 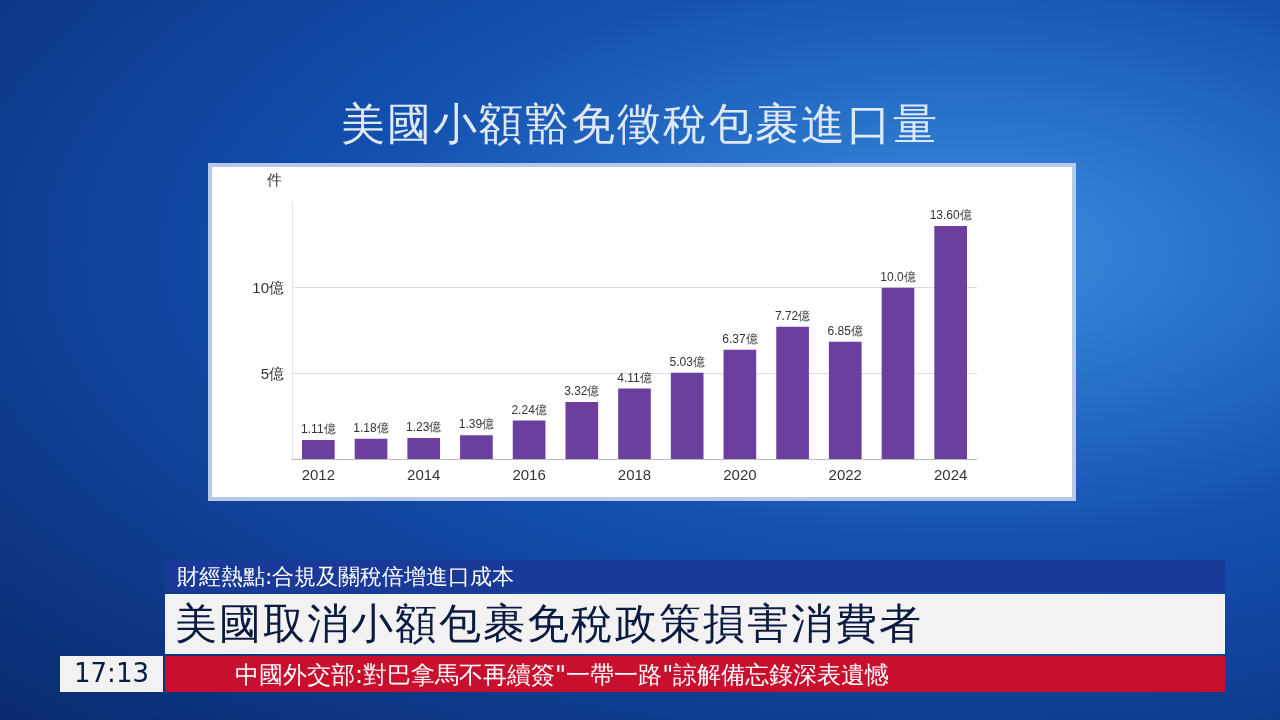 I want to click on data-label: 6.37億, so click(x=740, y=338).